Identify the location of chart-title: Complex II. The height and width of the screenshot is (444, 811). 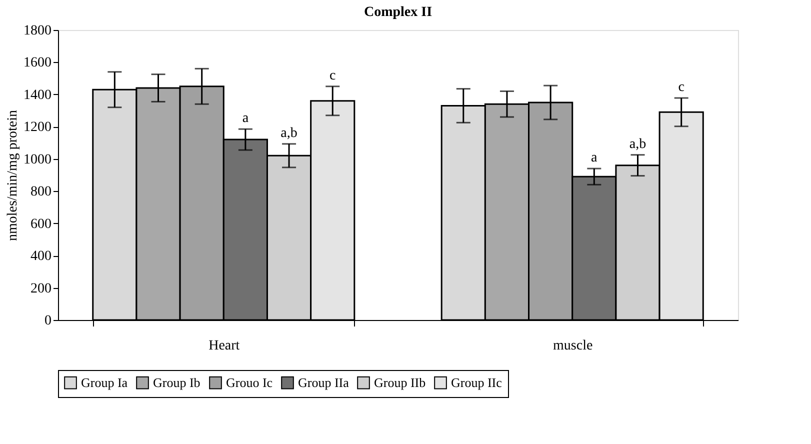
(398, 12).